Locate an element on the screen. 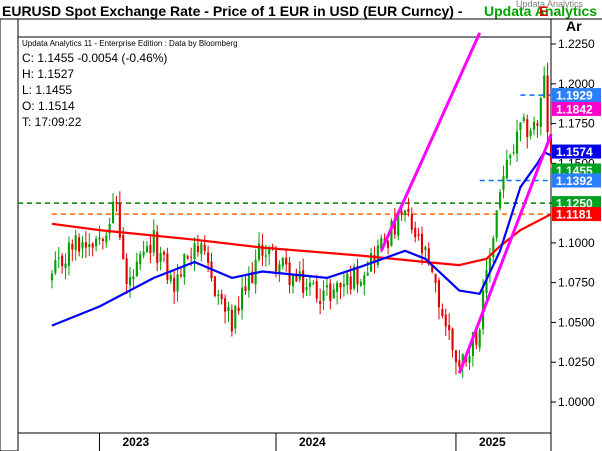 This screenshot has height=451, width=602. price-tag-label: 1.1842 is located at coordinates (574, 109).